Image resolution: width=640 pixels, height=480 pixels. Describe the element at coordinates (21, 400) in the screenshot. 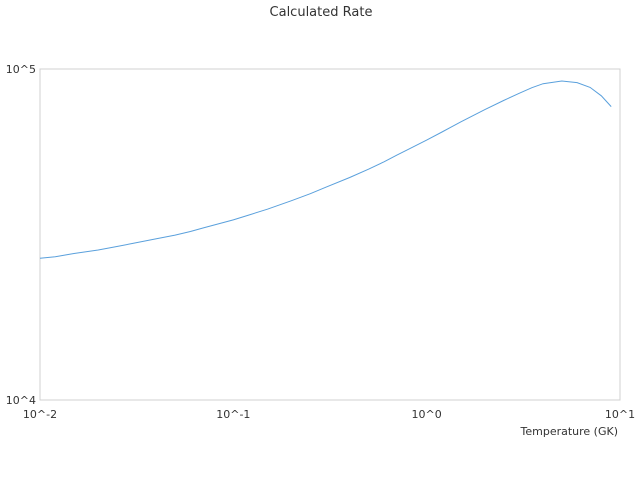

I see `y-tick-label: 10^4` at that location.